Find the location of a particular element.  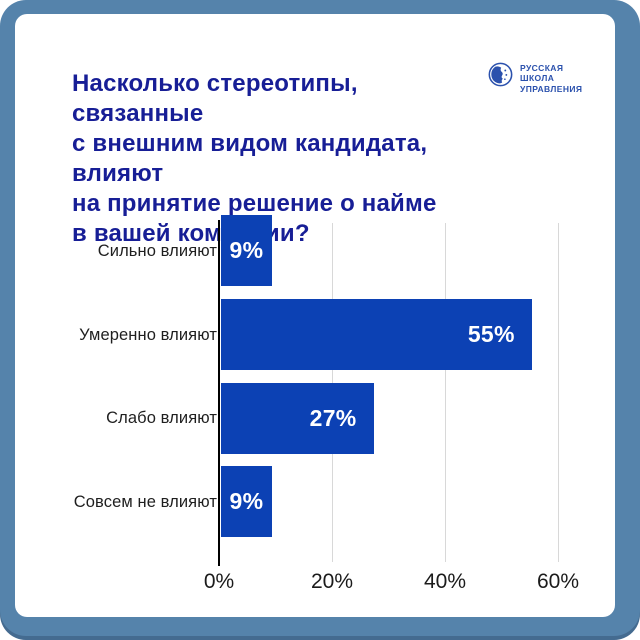

logo-text-line: ШКОЛА is located at coordinates (537, 78).